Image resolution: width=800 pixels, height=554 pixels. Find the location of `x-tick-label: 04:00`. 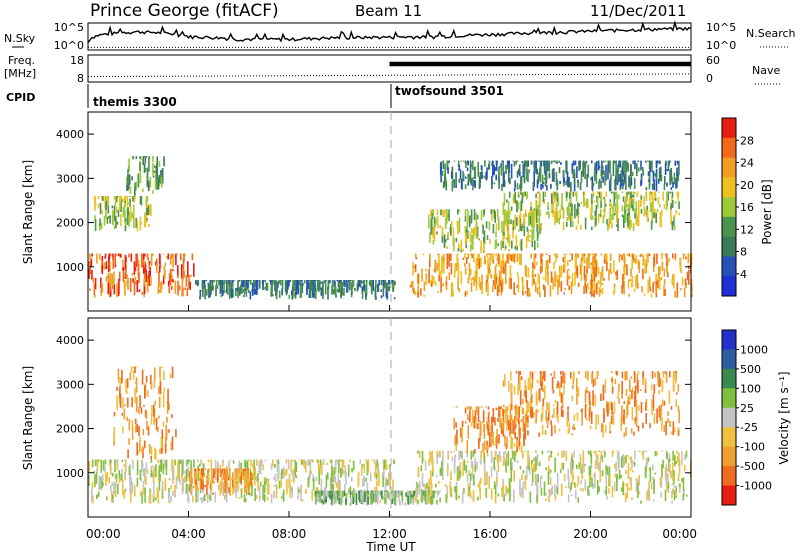

x-tick-label: 04:00 is located at coordinates (188, 534).